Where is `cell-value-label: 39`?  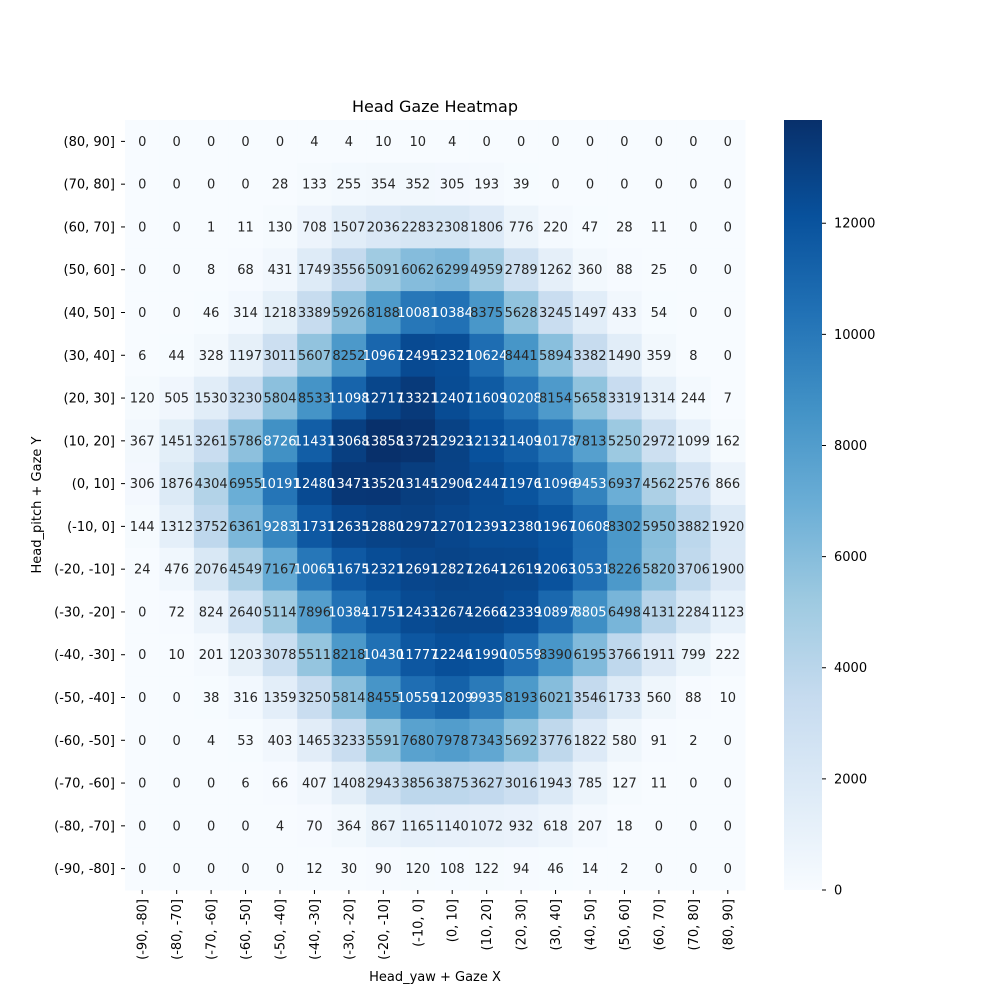
cell-value-label: 39 is located at coordinates (521, 185).